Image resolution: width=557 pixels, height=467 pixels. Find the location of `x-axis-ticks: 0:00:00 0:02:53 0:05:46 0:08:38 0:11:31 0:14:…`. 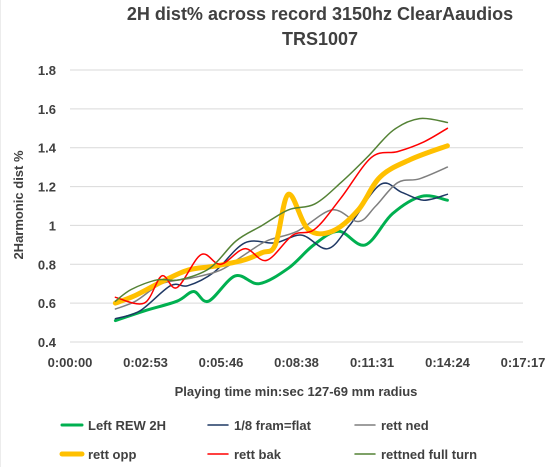

x-axis-ticks: 0:00:00 0:02:53 0:05:46 0:08:38 0:11:31 0:14:… is located at coordinates (297, 362).